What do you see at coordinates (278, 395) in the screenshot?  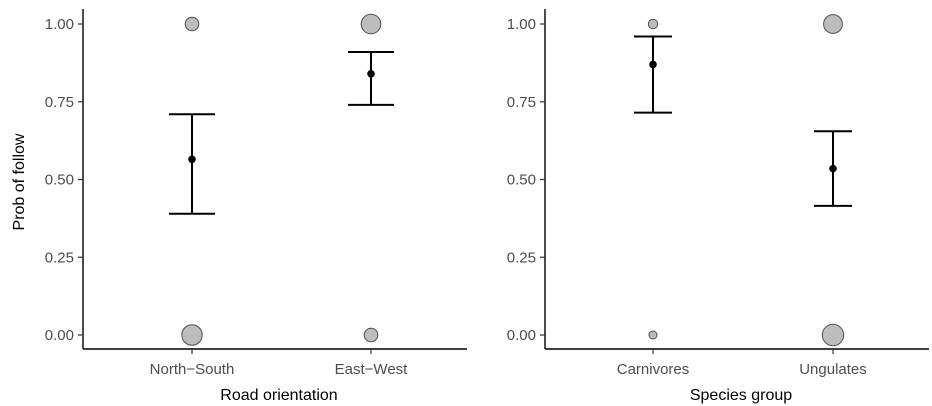 I see `x-axis-title: Road orientation` at bounding box center [278, 395].